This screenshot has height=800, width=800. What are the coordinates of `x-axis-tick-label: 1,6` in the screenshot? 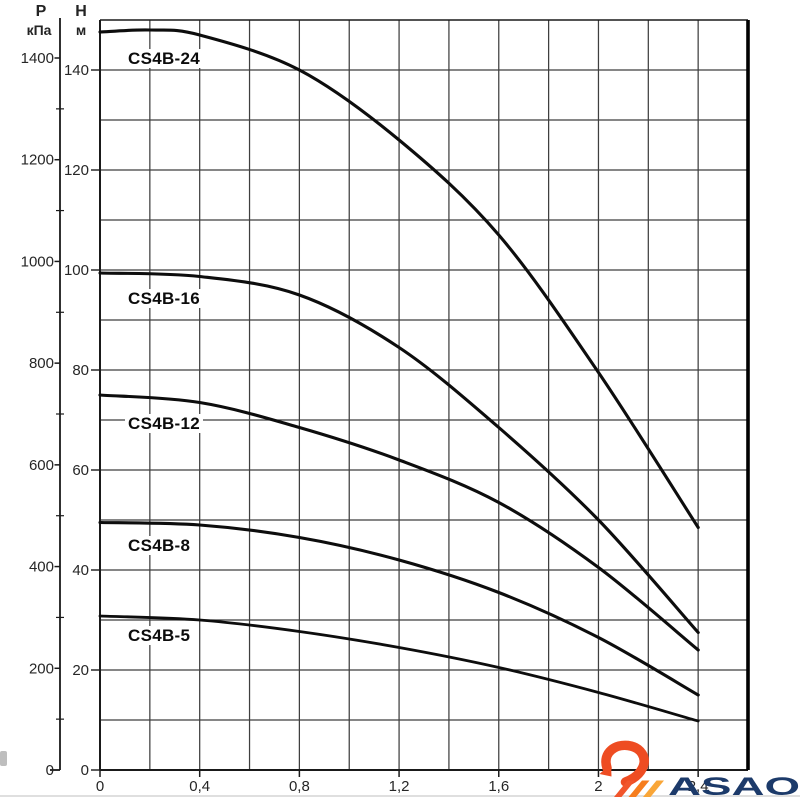 It's located at (498, 786).